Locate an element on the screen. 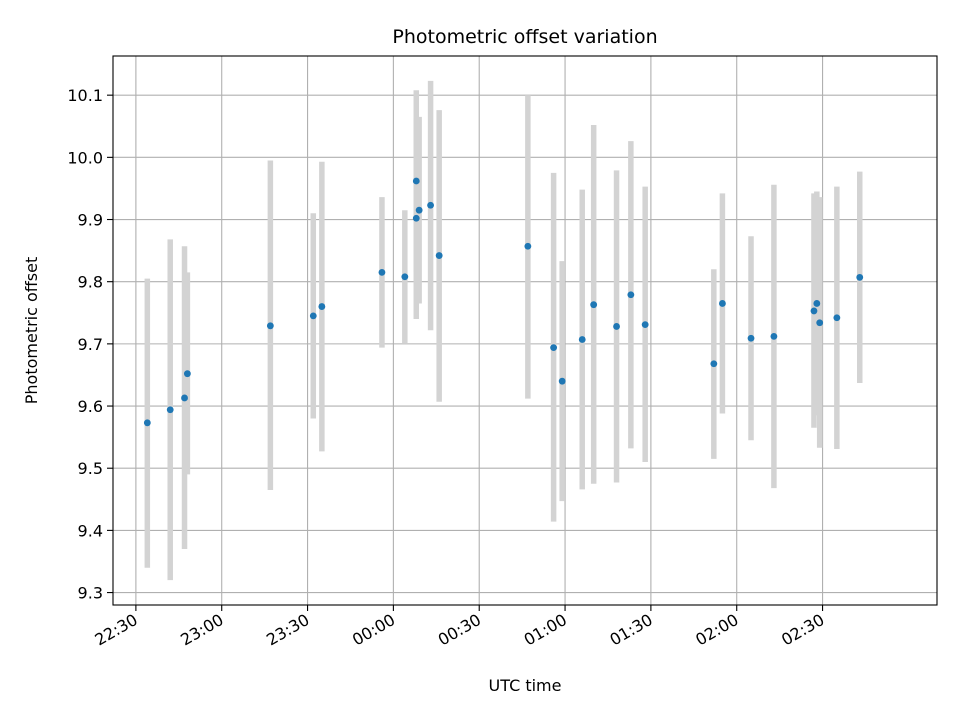  y-tick-label: 9.7 is located at coordinates (90, 344).